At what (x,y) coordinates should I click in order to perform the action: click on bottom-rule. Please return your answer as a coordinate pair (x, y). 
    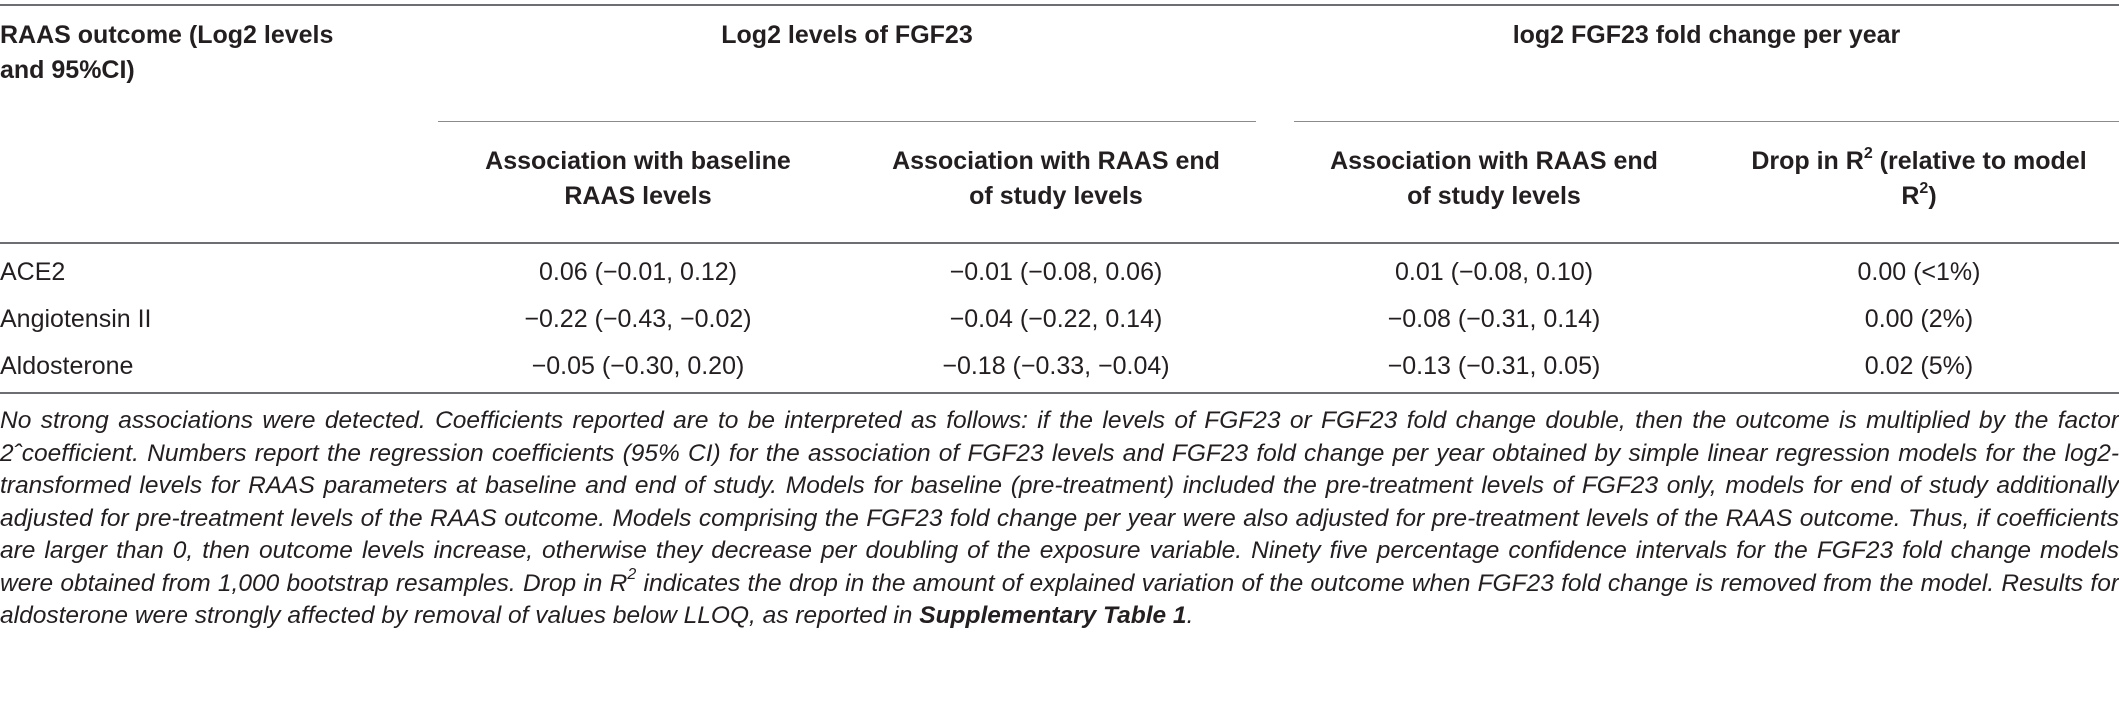
    Looking at the image, I should click on (1059, 393).